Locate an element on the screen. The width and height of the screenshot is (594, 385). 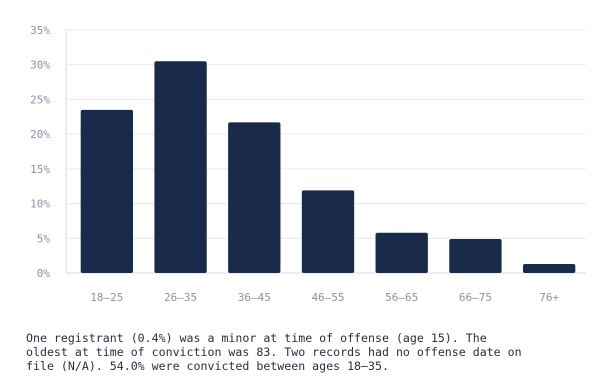
y-tick-label: 15% is located at coordinates (40, 169).